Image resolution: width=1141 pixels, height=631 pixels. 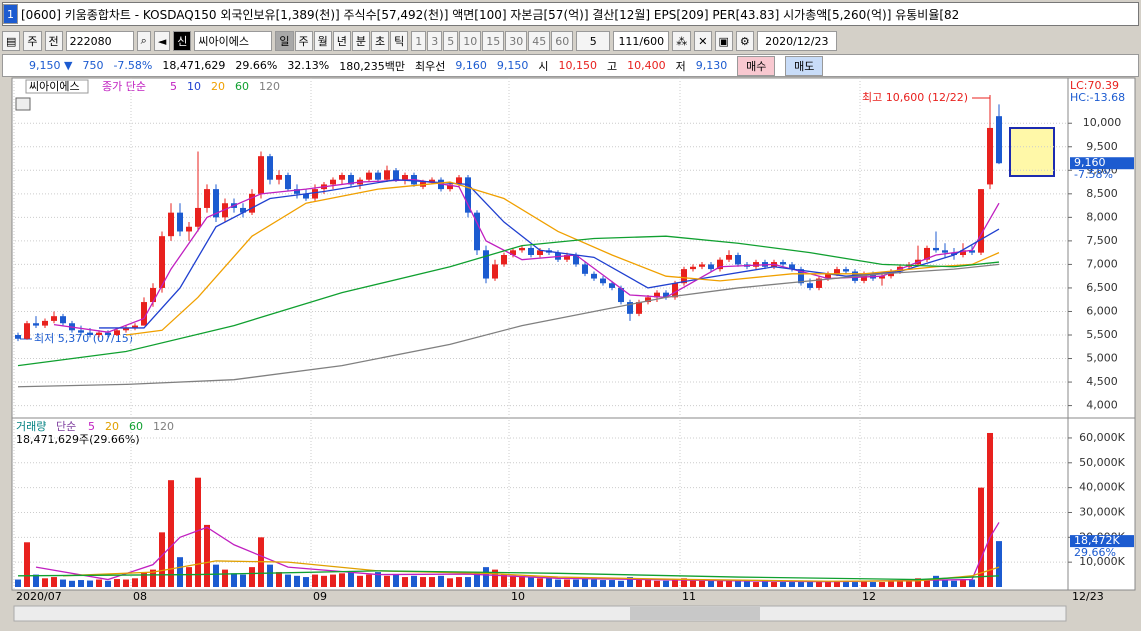 What do you see at coordinates (380, 41) in the screenshot?
I see `period-button: 초` at bounding box center [380, 41].